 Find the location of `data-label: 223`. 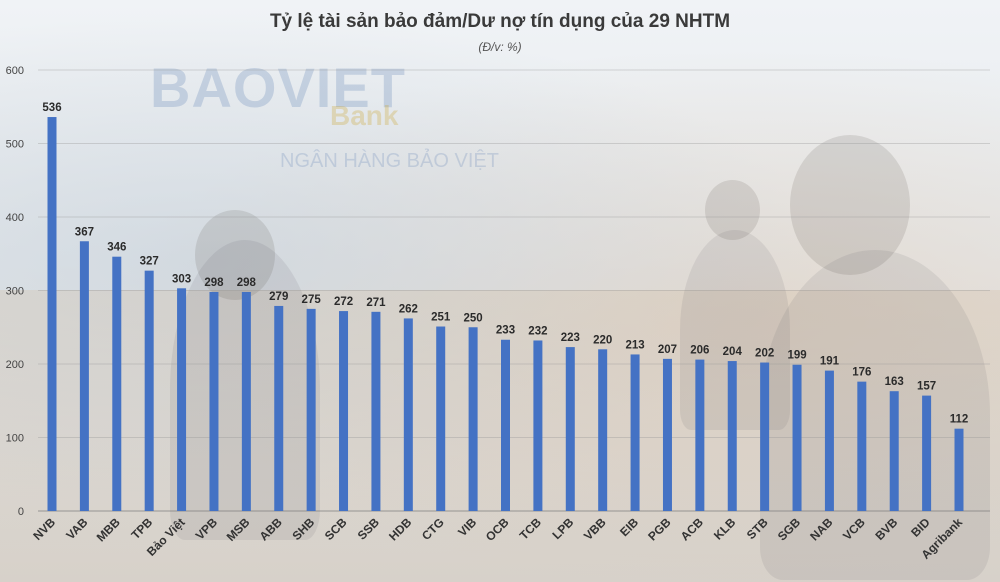

data-label: 223 is located at coordinates (570, 338).